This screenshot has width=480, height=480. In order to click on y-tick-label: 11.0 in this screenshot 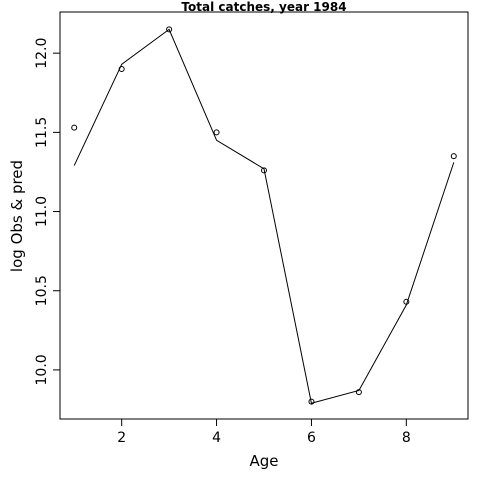, I will do `click(42, 211)`.